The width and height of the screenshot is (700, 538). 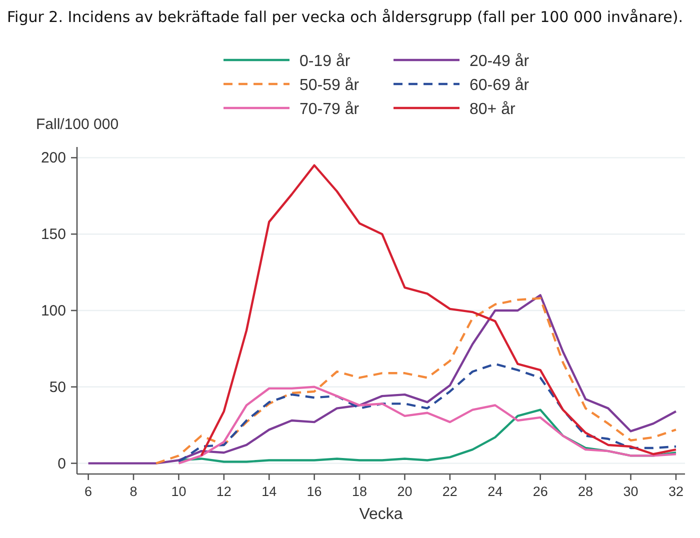 I want to click on chart-title: Figur 2. Incidens av bekräftade fall per vecka och åldersgrupp (fall per 100 000 invånare)., so click(x=345, y=17).